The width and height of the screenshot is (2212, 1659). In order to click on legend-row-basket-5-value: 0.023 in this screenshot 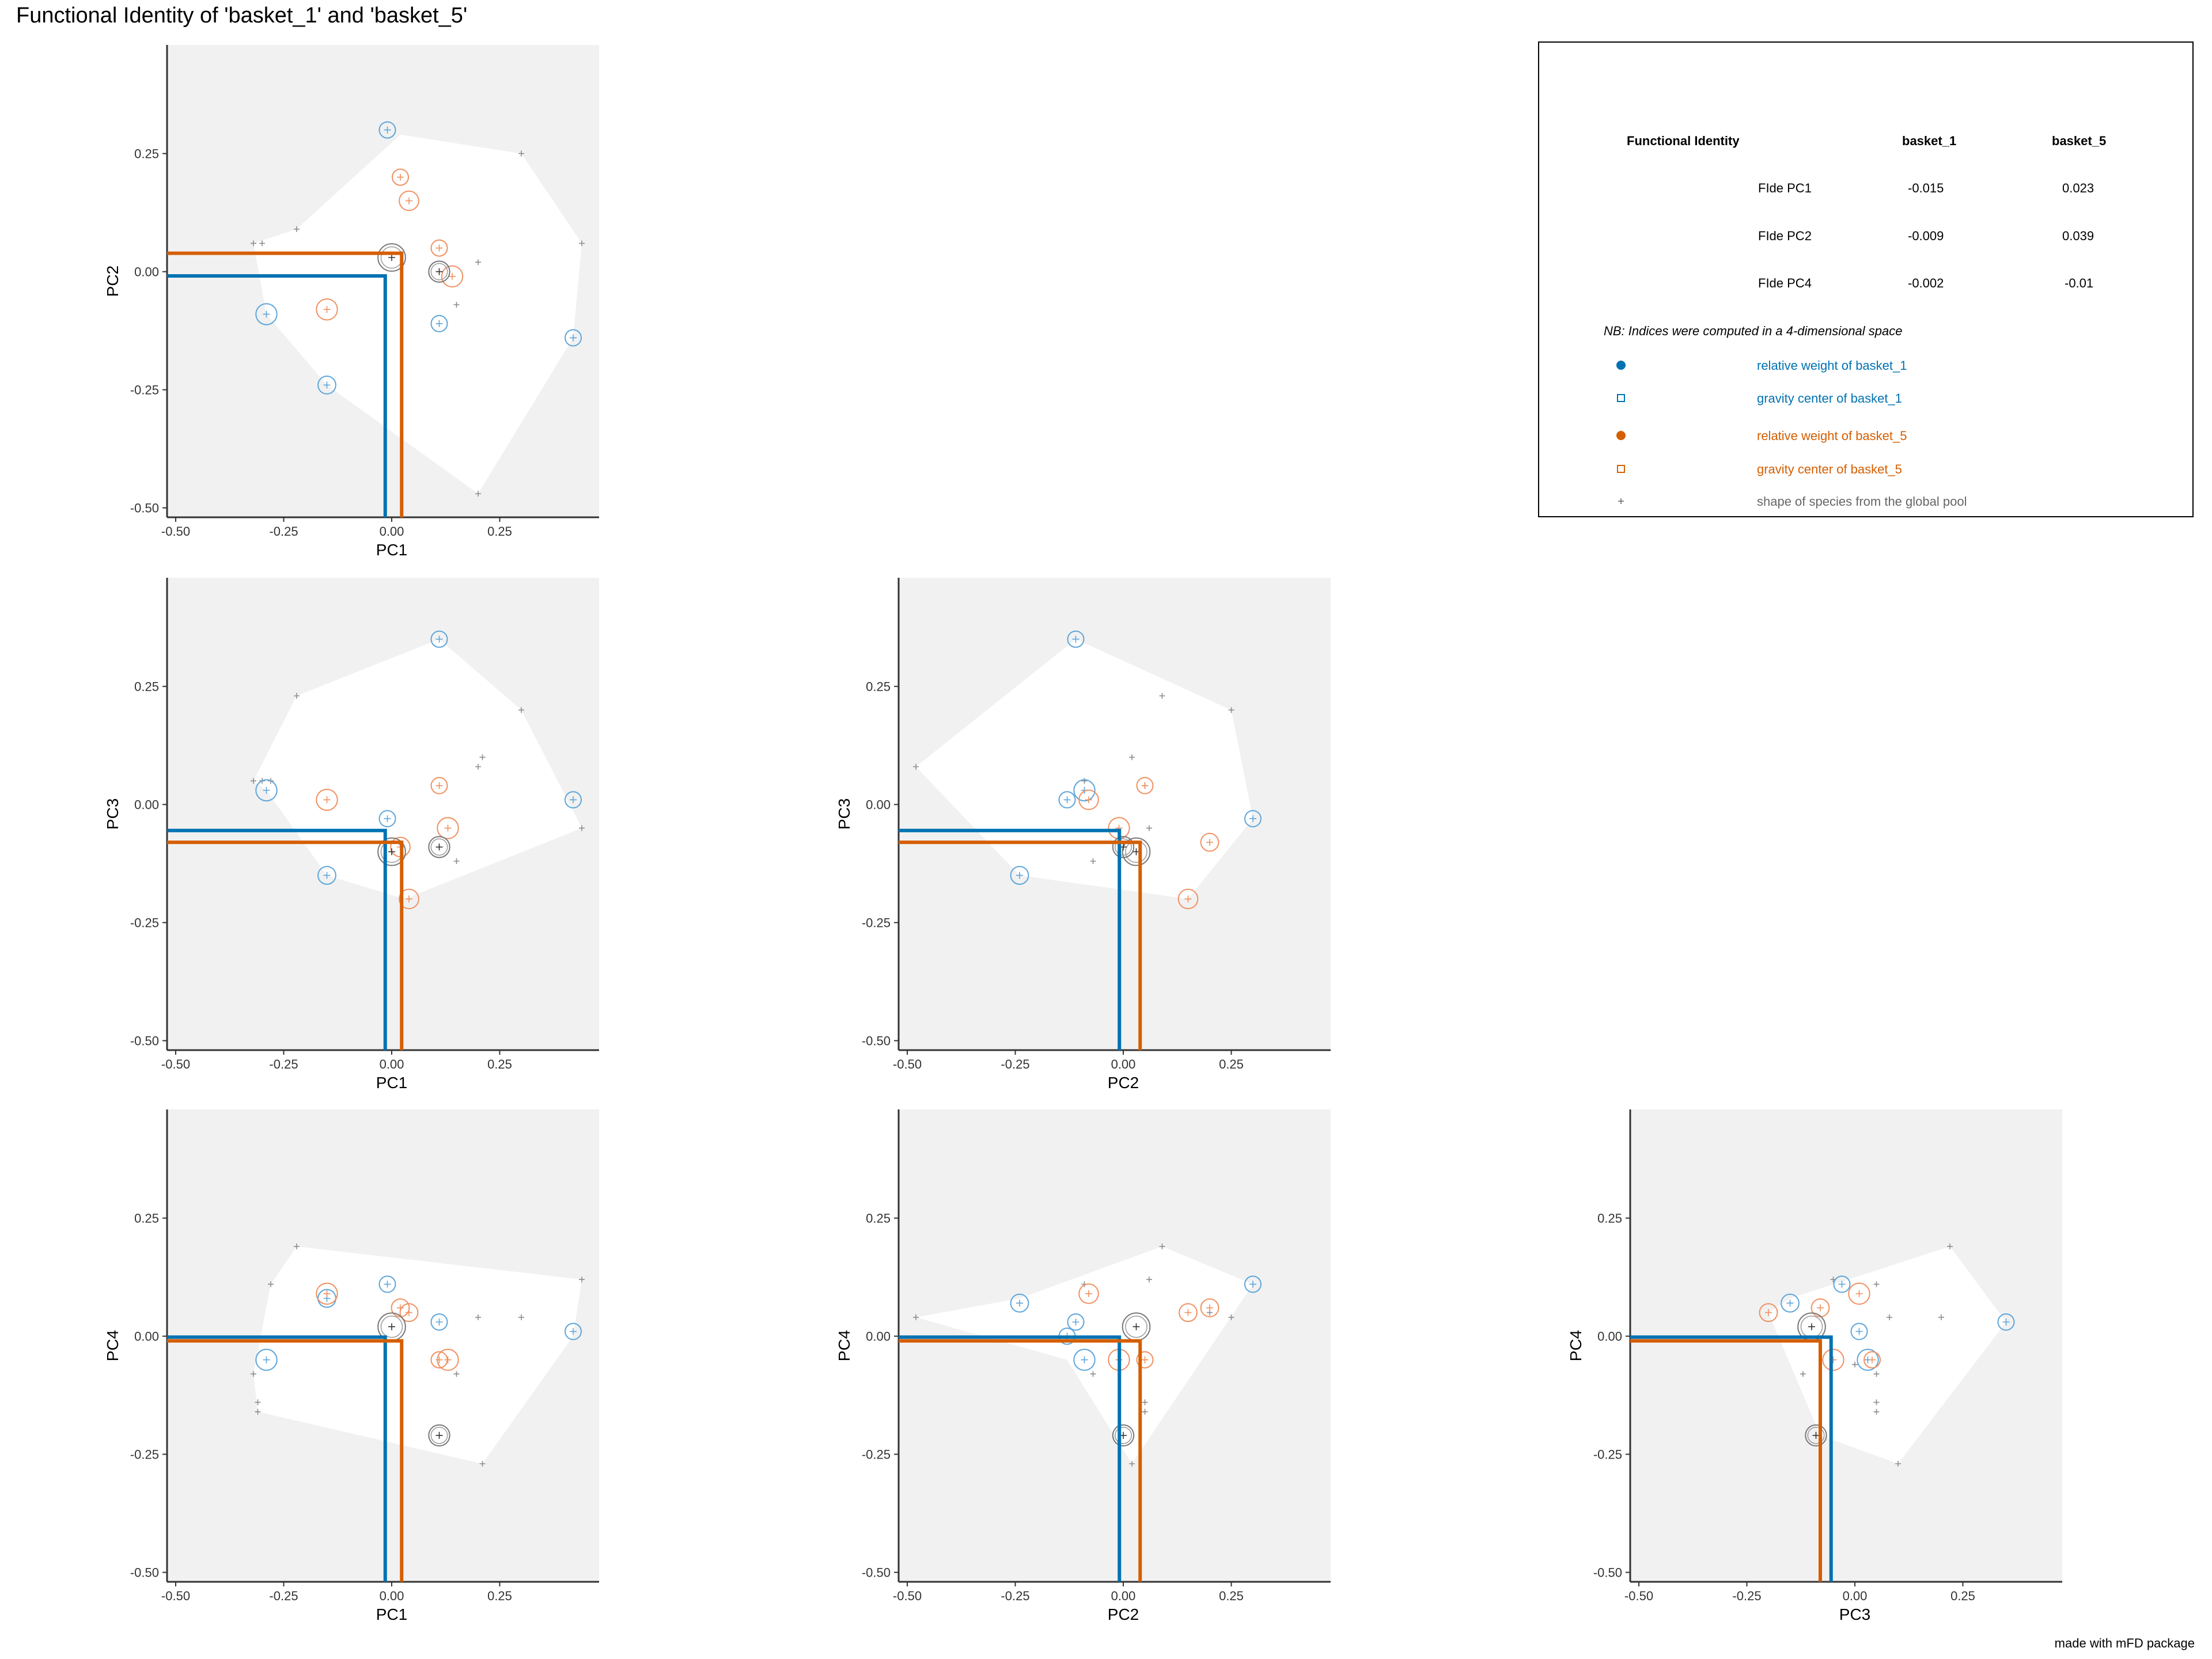, I will do `click(2078, 188)`.